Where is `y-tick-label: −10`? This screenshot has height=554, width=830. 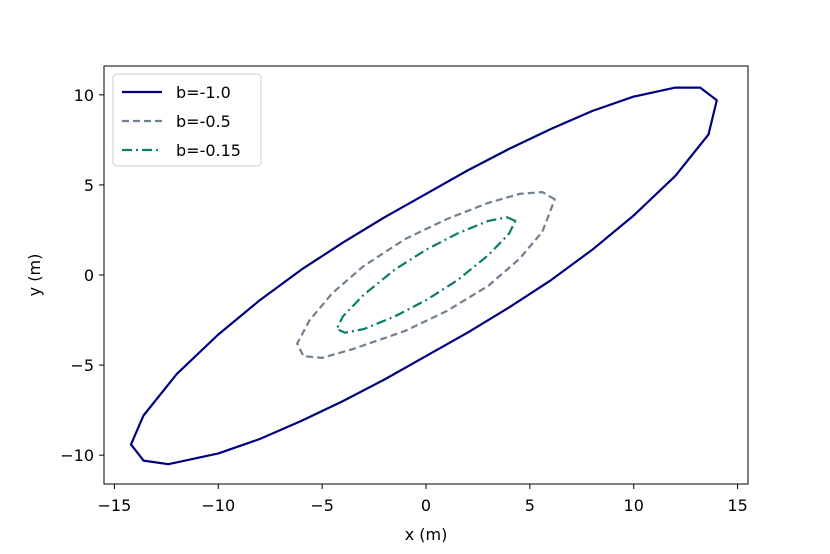 y-tick-label: −10 is located at coordinates (77, 455).